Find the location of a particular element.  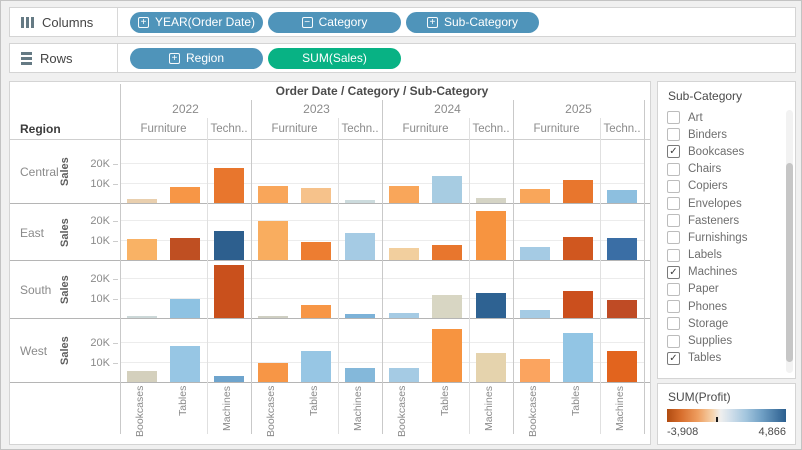

filter-item-paper: Paper is located at coordinates (721, 289).